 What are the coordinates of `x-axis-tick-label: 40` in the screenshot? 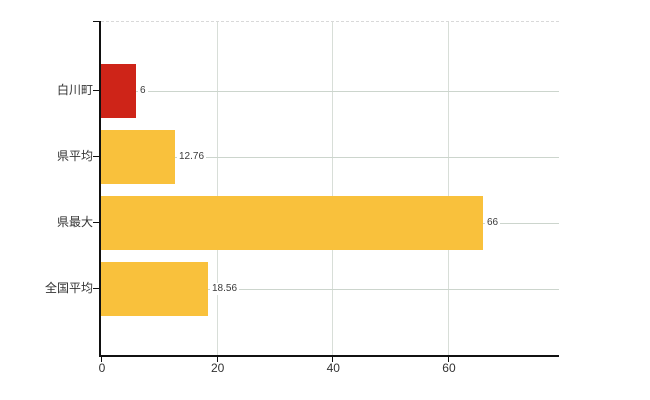 It's located at (333, 368).